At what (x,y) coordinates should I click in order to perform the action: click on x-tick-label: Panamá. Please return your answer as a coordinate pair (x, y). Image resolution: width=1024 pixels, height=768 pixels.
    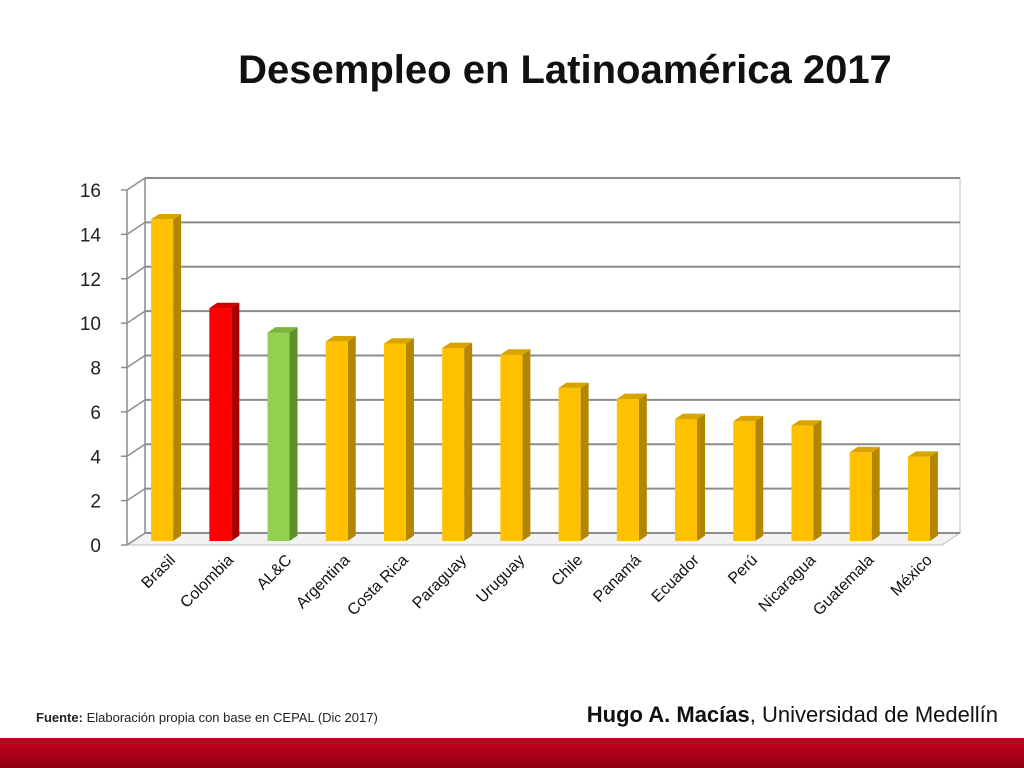
    Looking at the image, I should click on (617, 579).